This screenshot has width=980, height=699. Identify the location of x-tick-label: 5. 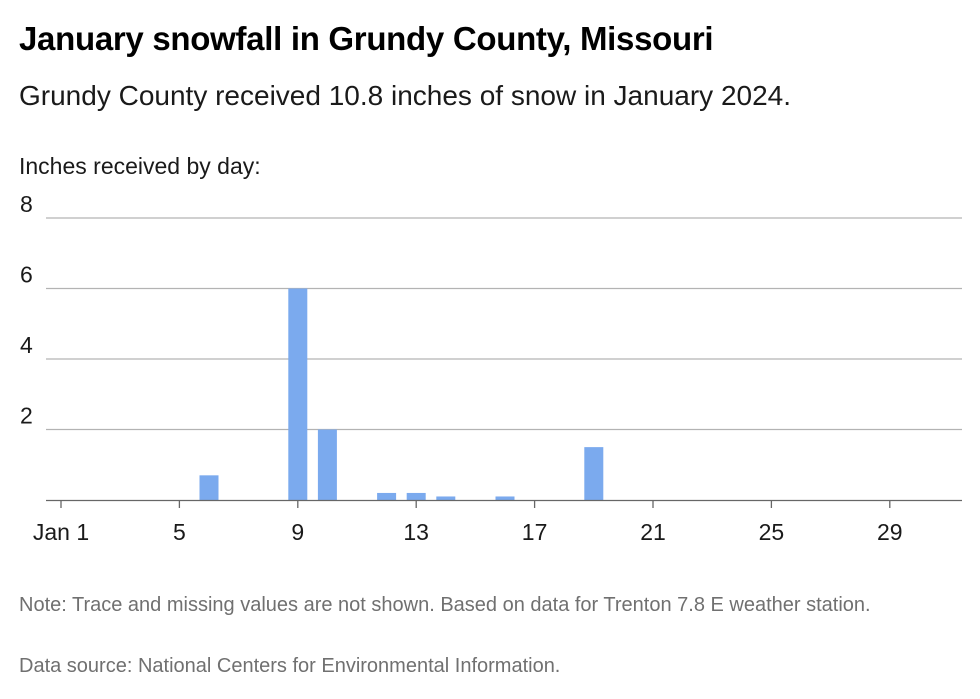
(179, 532).